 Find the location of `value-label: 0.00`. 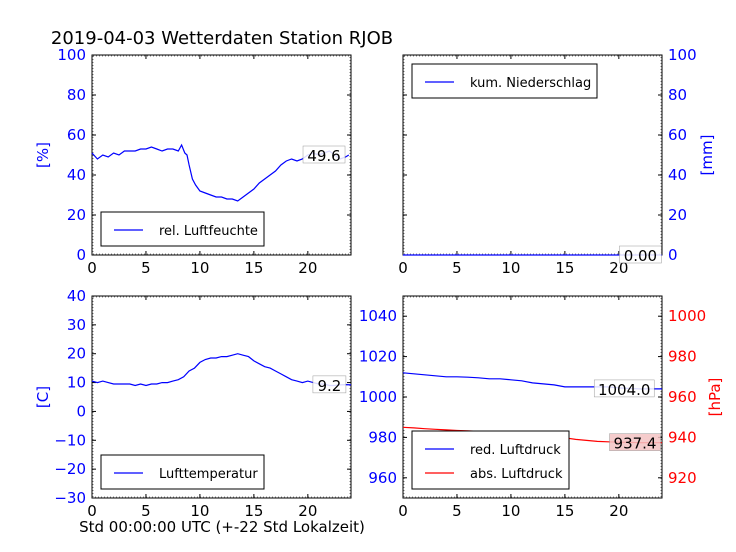

value-label: 0.00 is located at coordinates (640, 256).